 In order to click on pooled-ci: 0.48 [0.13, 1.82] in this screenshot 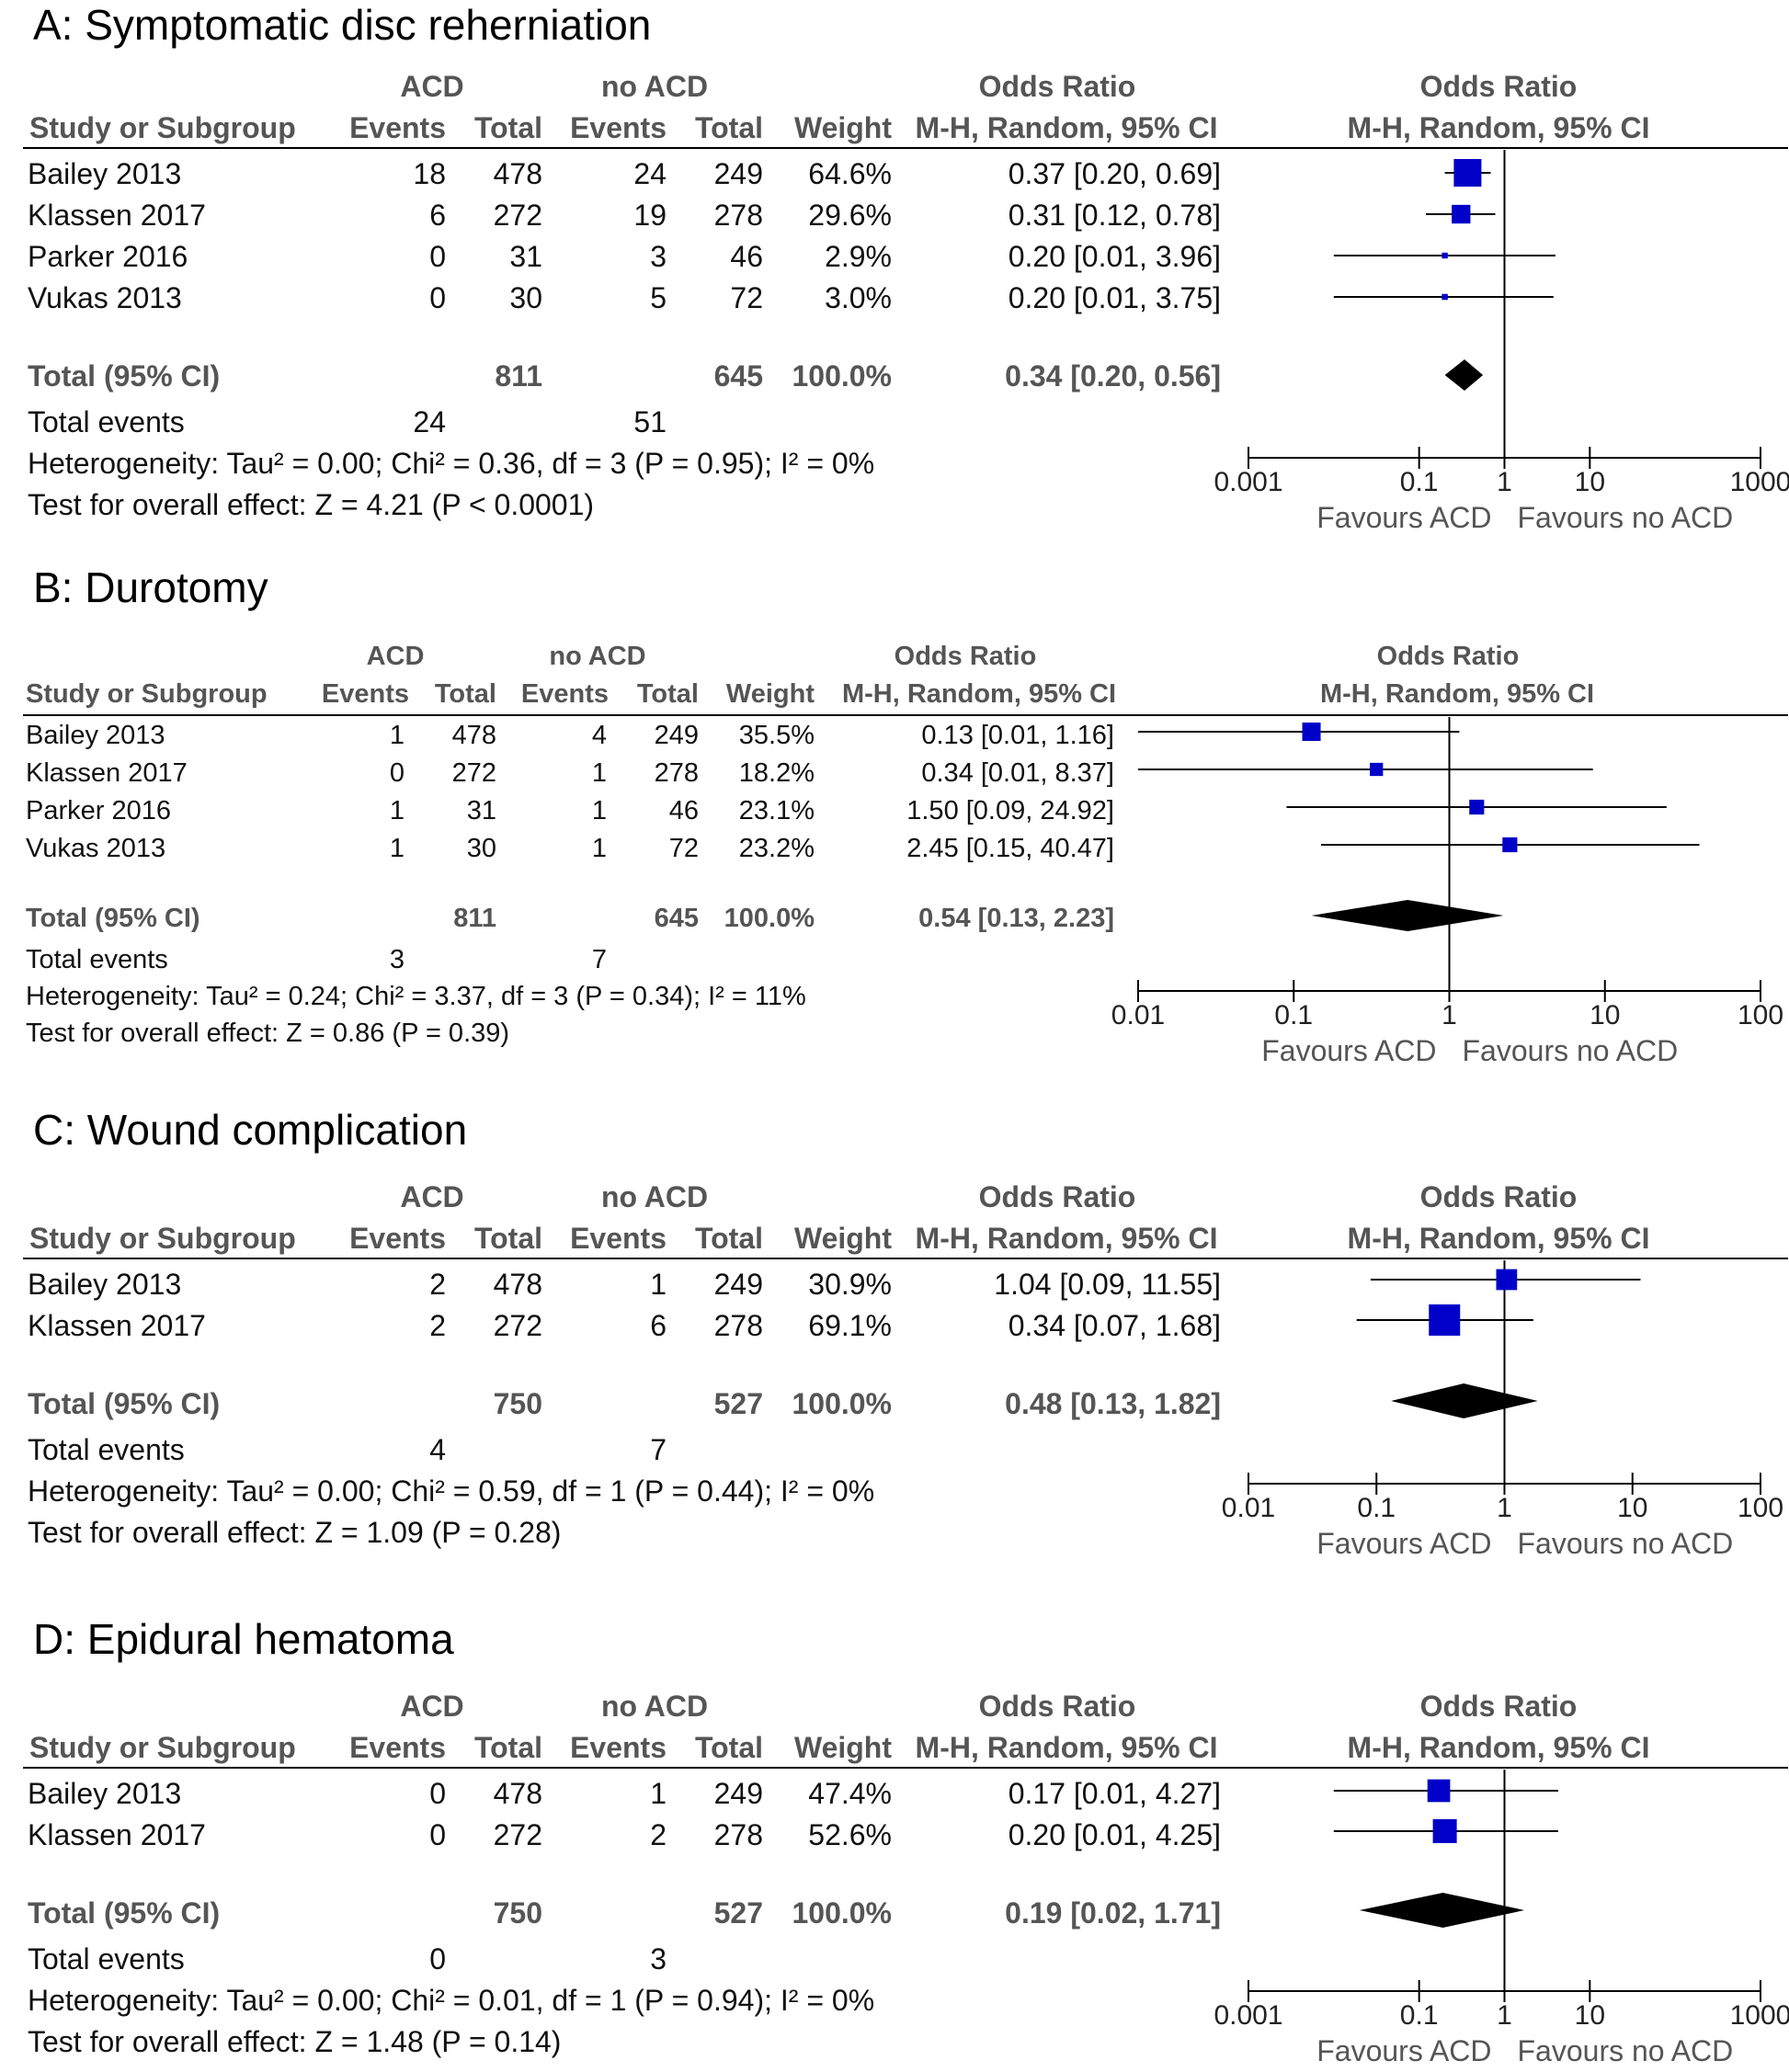, I will do `click(1113, 1404)`.